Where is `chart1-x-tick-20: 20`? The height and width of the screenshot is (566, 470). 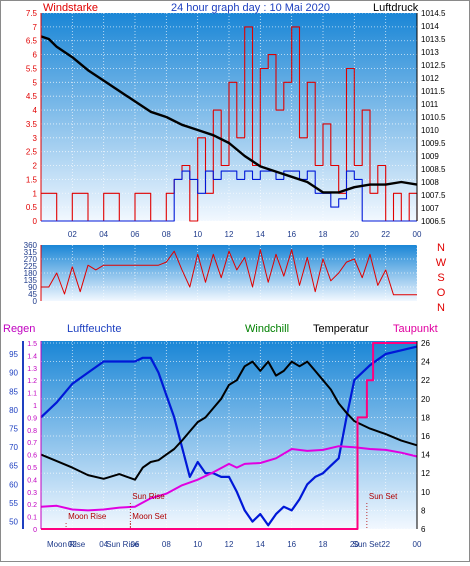
chart1-x-tick-20: 20 is located at coordinates (354, 234).